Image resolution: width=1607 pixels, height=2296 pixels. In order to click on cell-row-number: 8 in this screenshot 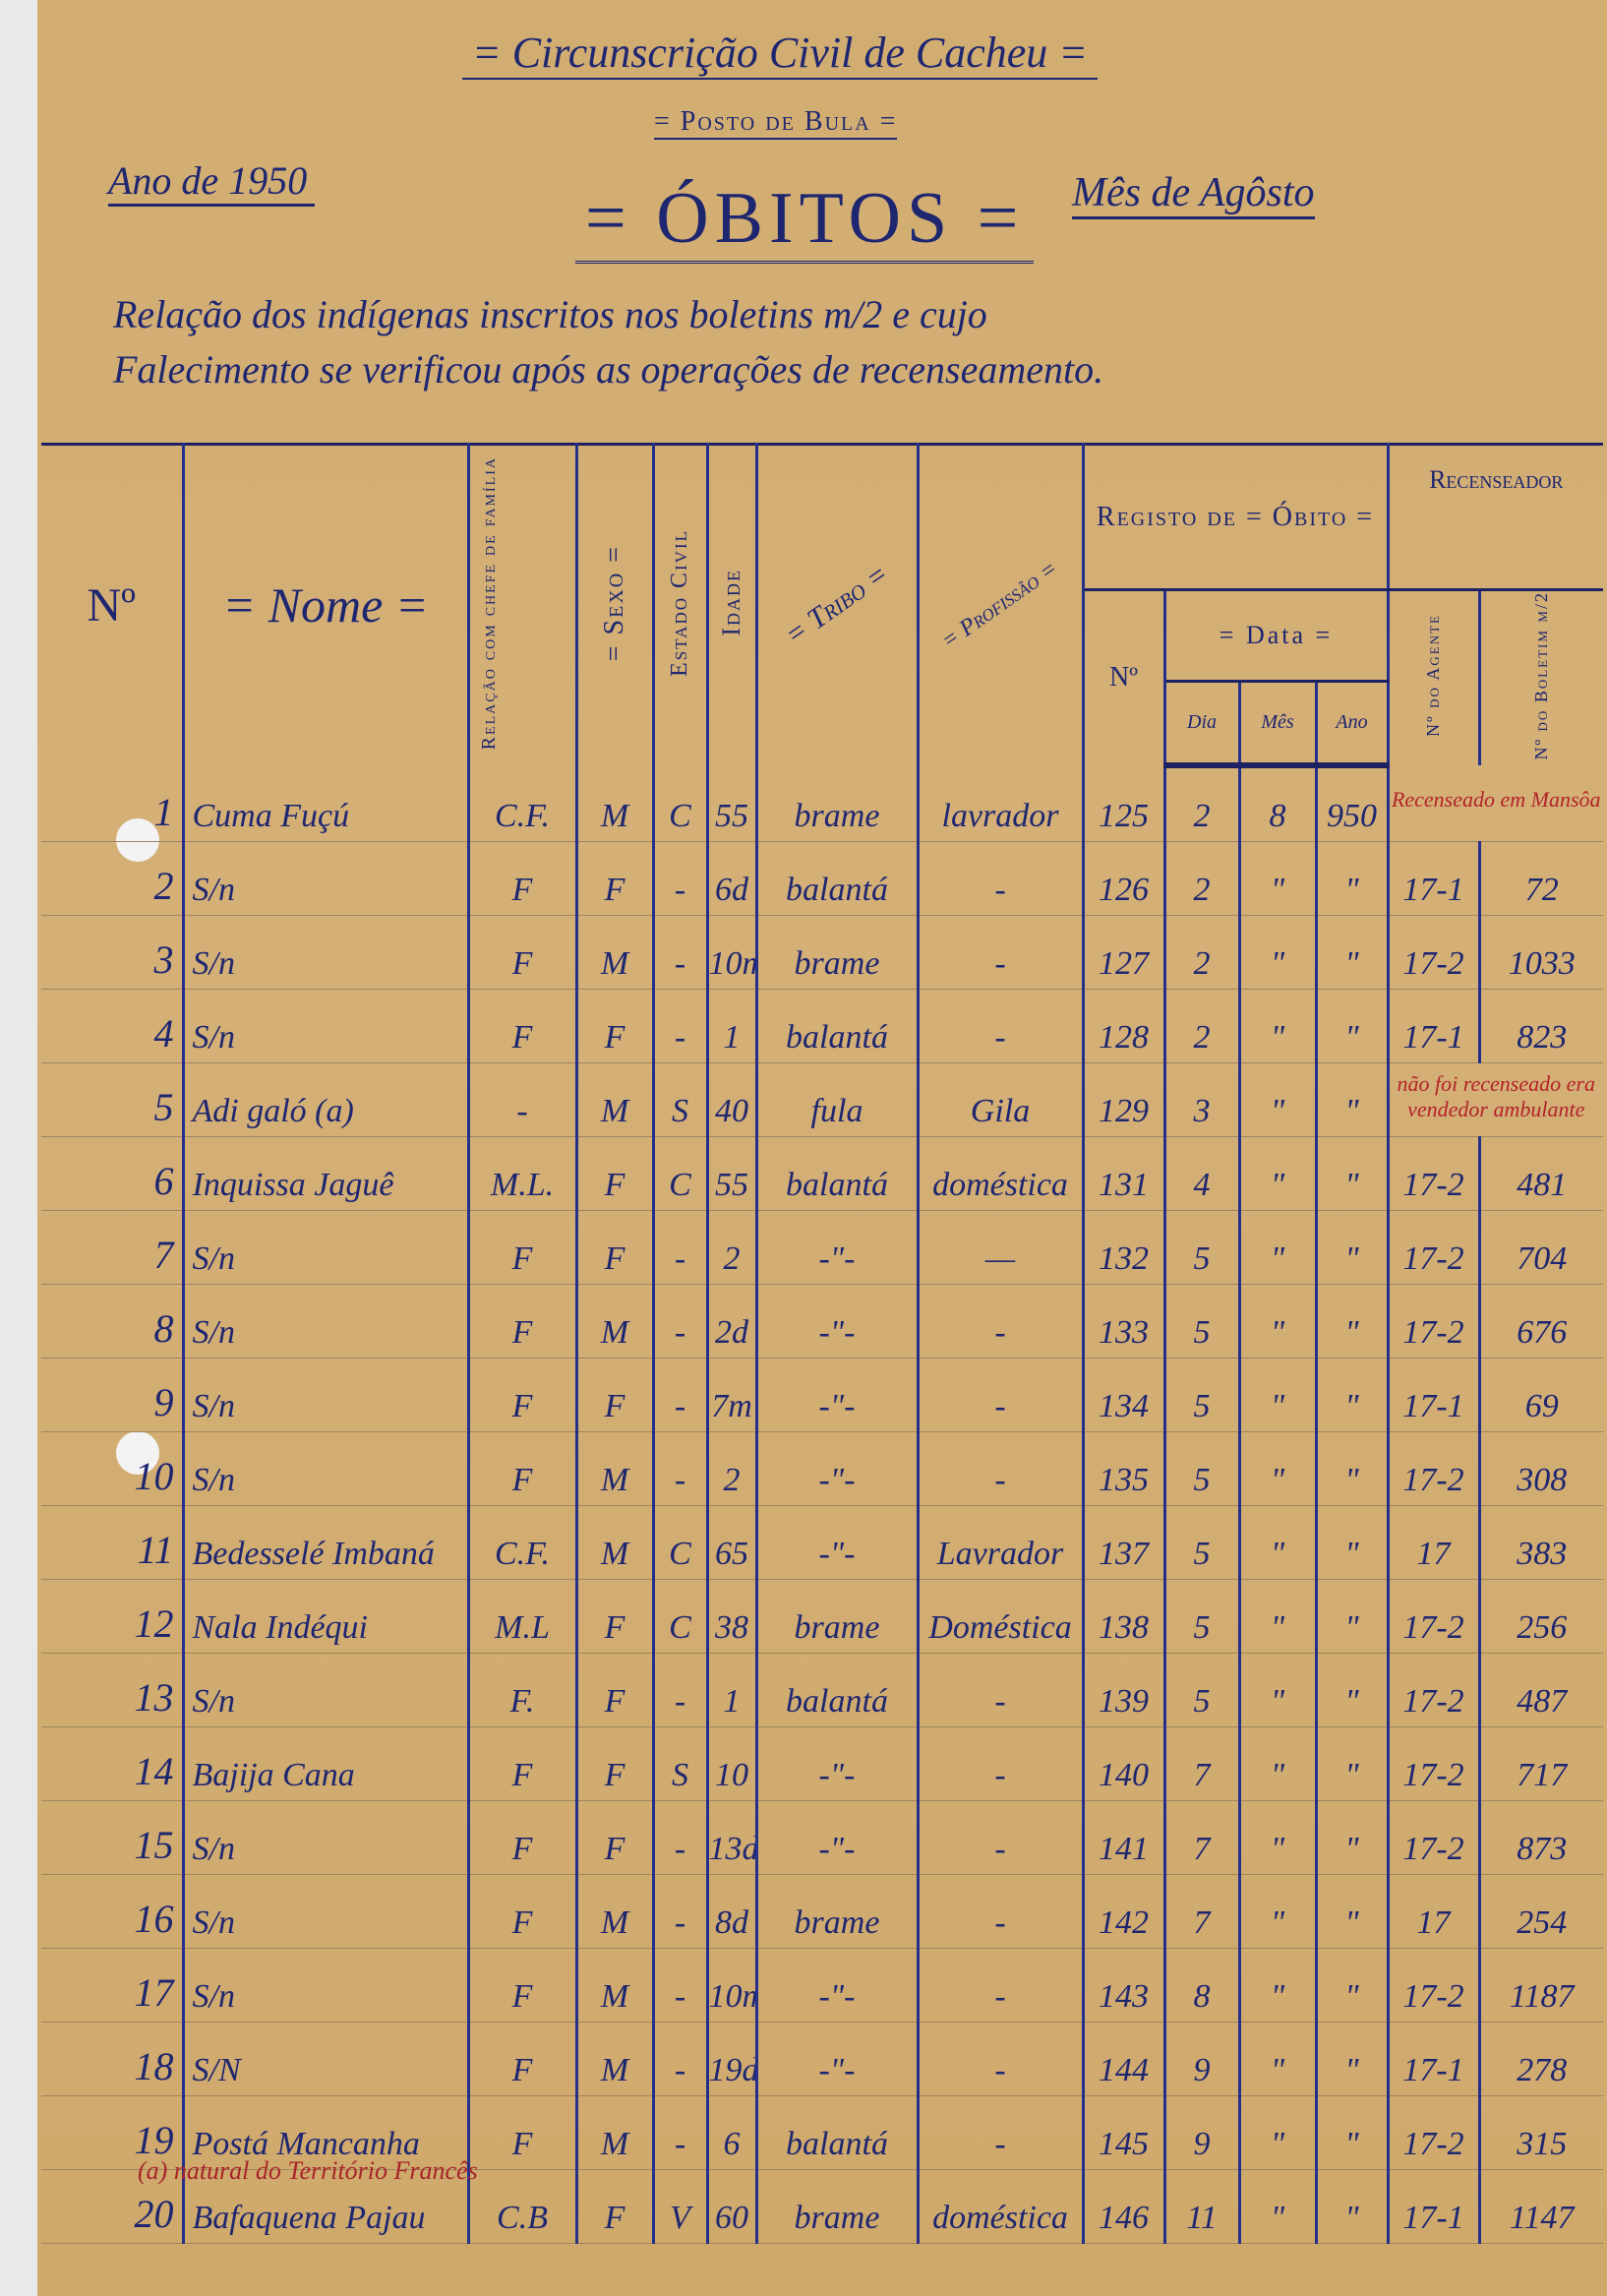, I will do `click(113, 1321)`.